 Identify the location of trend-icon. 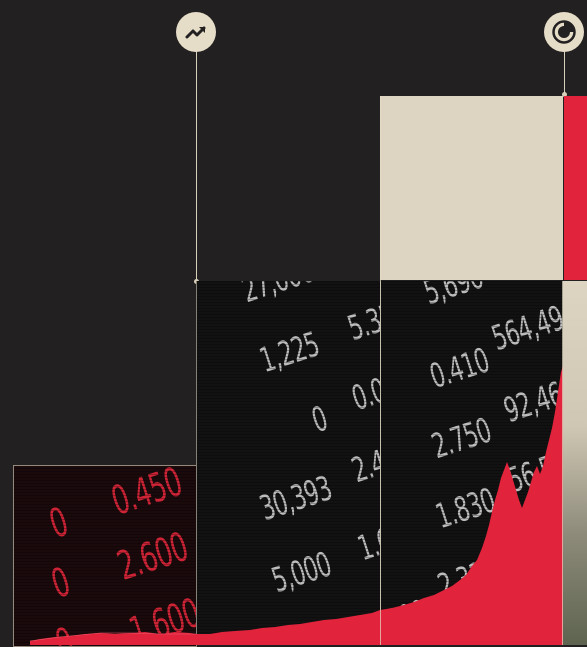
(196, 32).